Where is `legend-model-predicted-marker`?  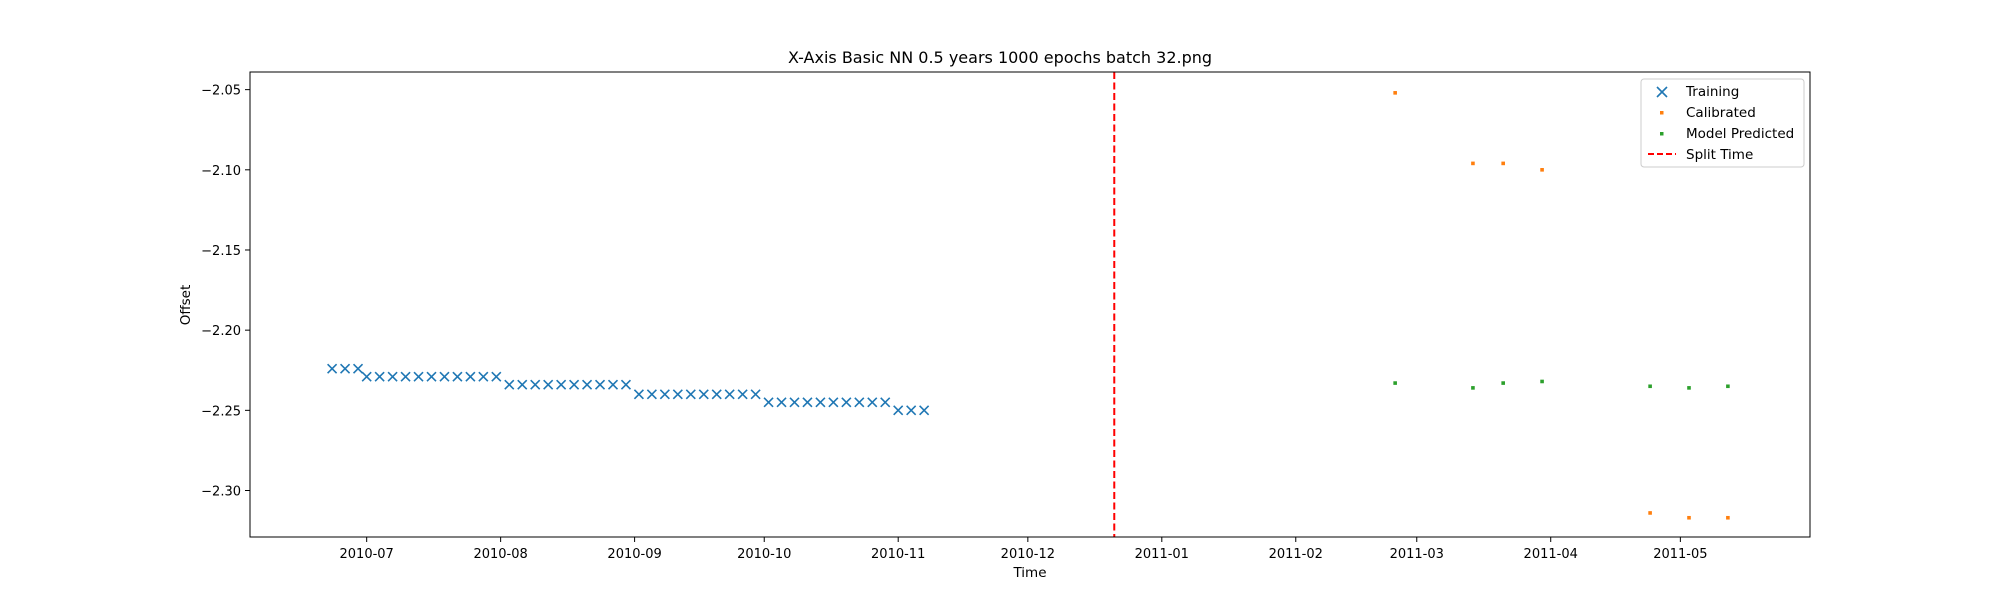
legend-model-predicted-marker is located at coordinates (1662, 134).